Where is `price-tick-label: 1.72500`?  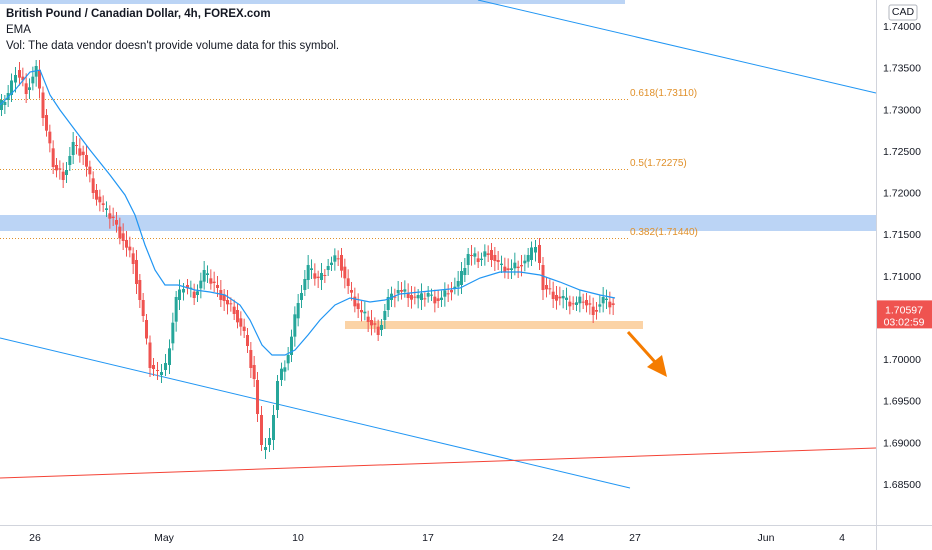 price-tick-label: 1.72500 is located at coordinates (902, 152).